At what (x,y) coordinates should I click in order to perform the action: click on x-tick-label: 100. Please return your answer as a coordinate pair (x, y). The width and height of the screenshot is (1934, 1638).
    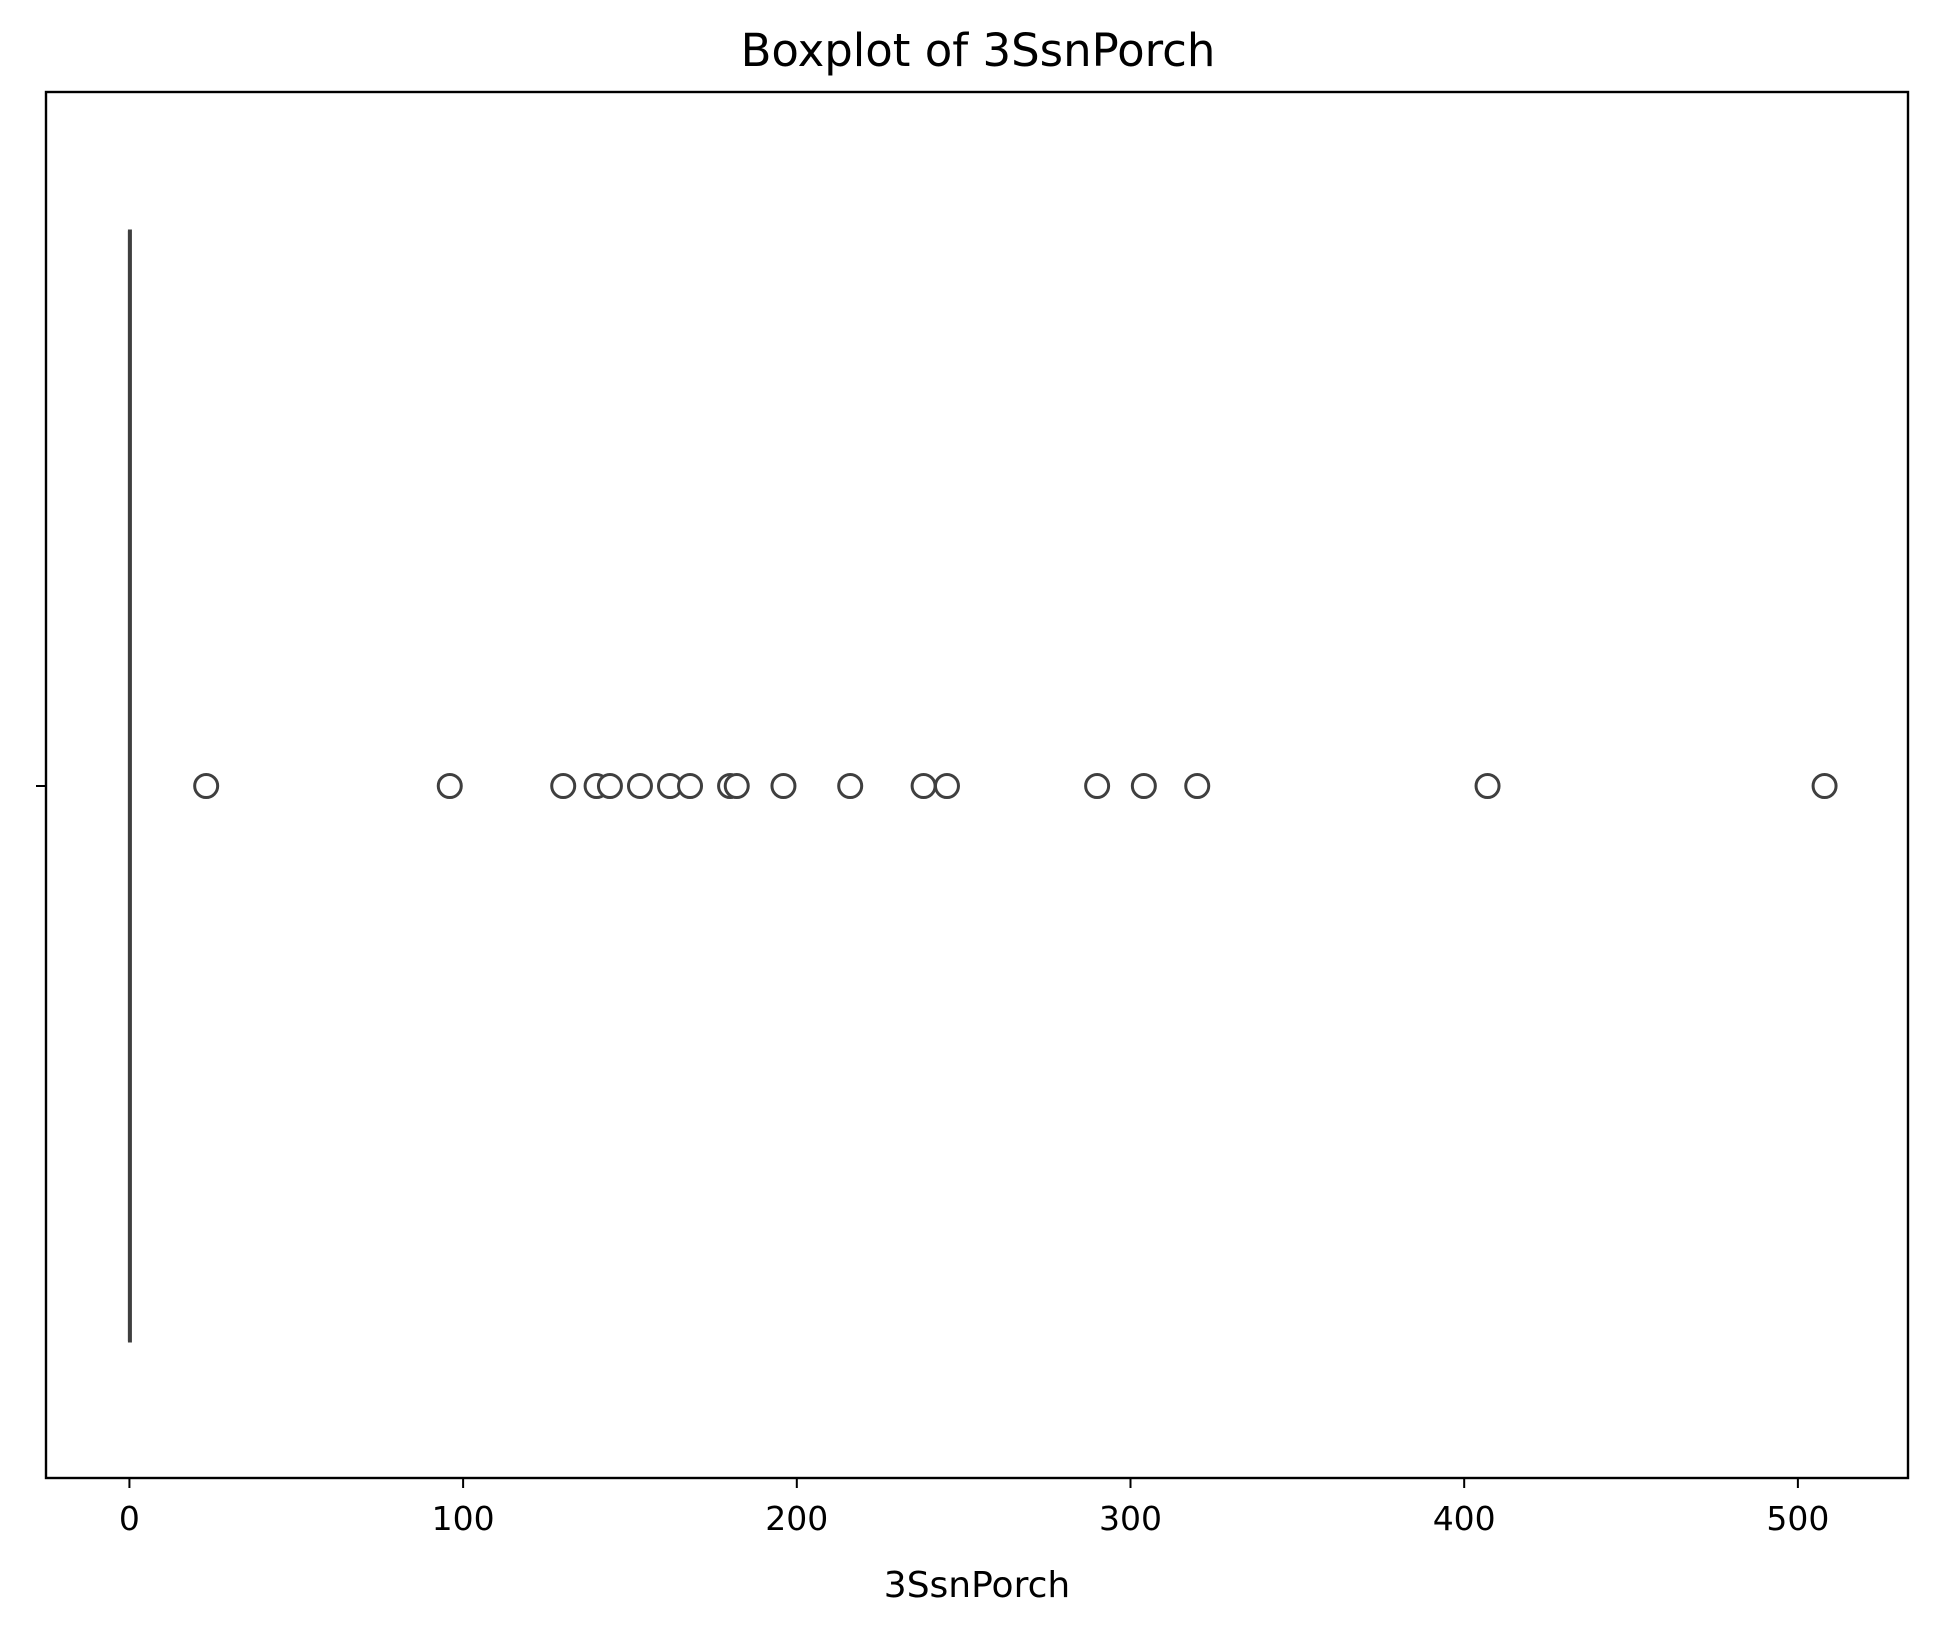
    Looking at the image, I should click on (463, 1518).